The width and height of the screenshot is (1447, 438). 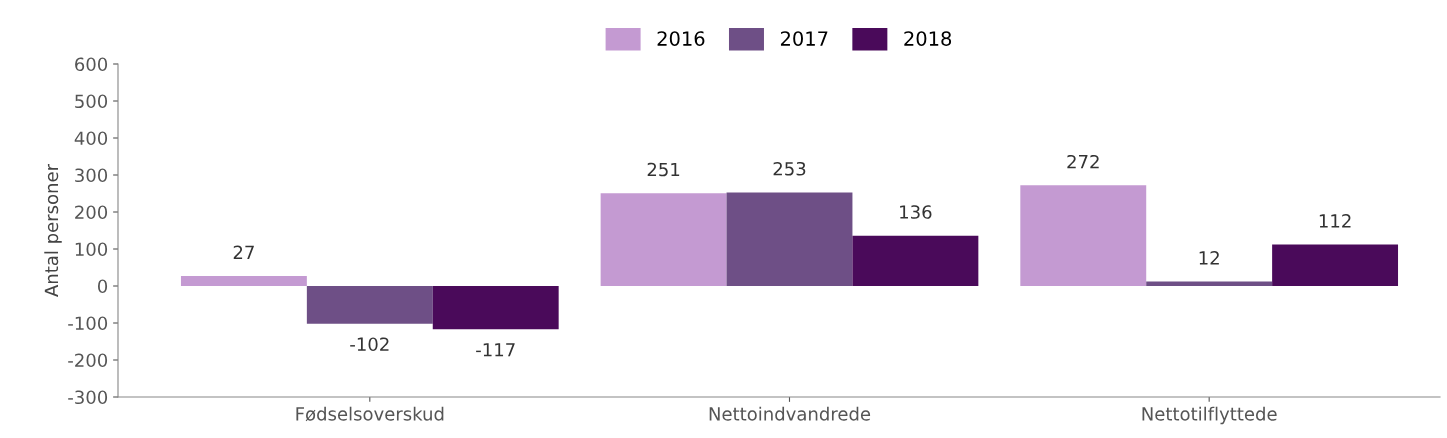 I want to click on y-tick-label: -200, so click(x=88, y=360).